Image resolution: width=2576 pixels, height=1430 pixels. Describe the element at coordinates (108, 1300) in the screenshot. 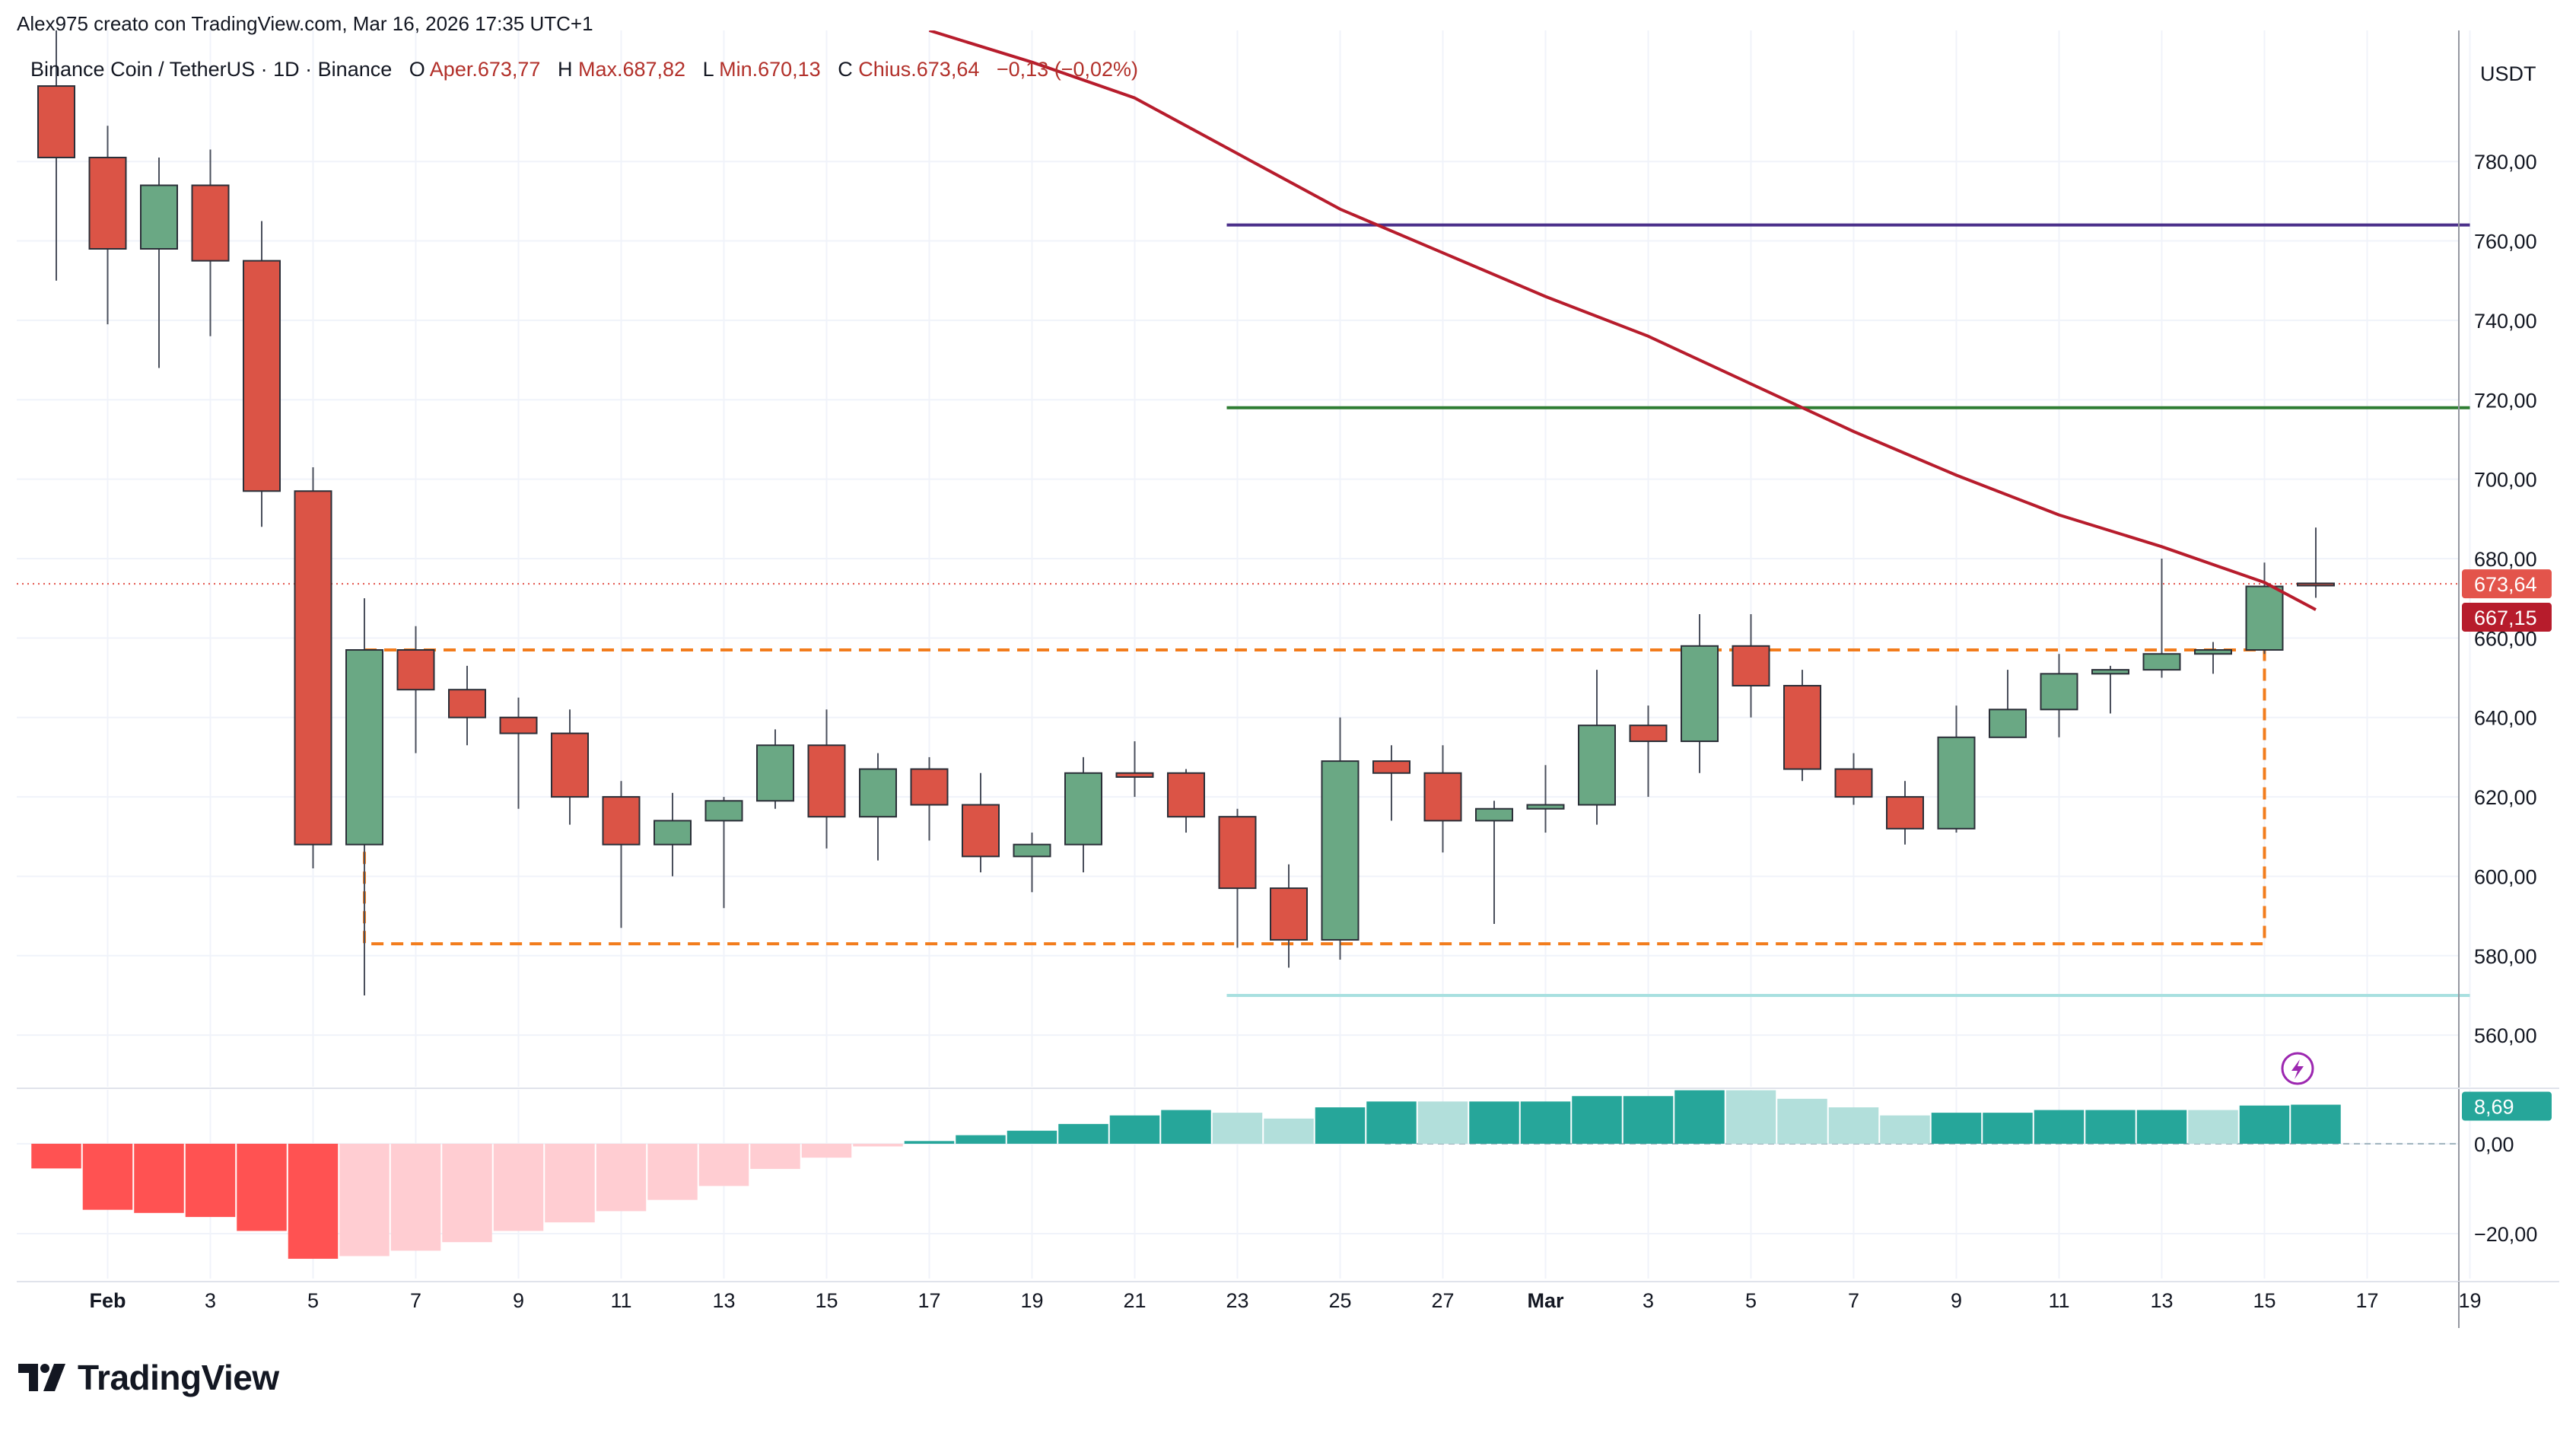

I see `time-tick-label: Feb` at that location.